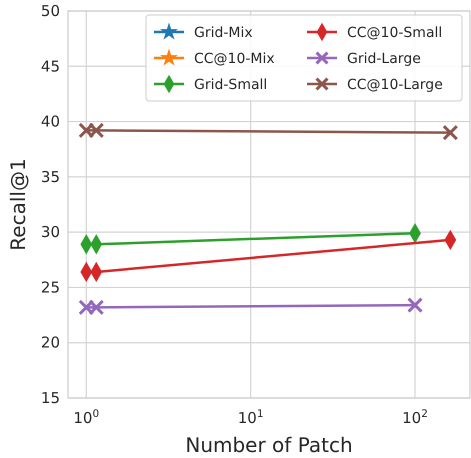 This screenshot has width=471, height=458. Describe the element at coordinates (231, 85) in the screenshot. I see `legend-label: Grid-Small` at that location.